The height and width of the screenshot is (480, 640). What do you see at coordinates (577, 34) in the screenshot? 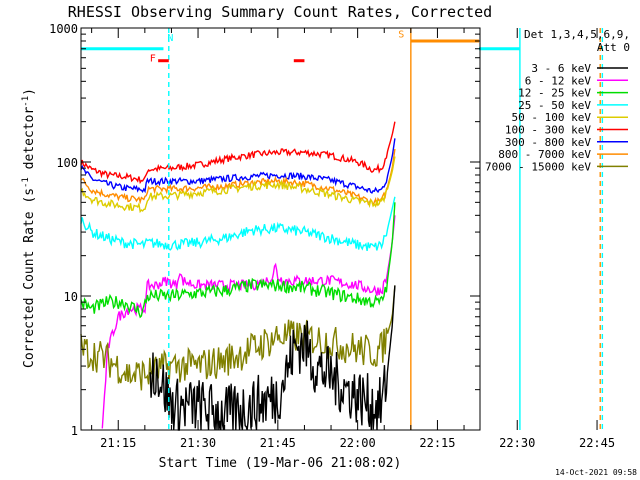
I see `legend-header-detectors: Det 1,3,4,5,6,9,` at bounding box center [577, 34].